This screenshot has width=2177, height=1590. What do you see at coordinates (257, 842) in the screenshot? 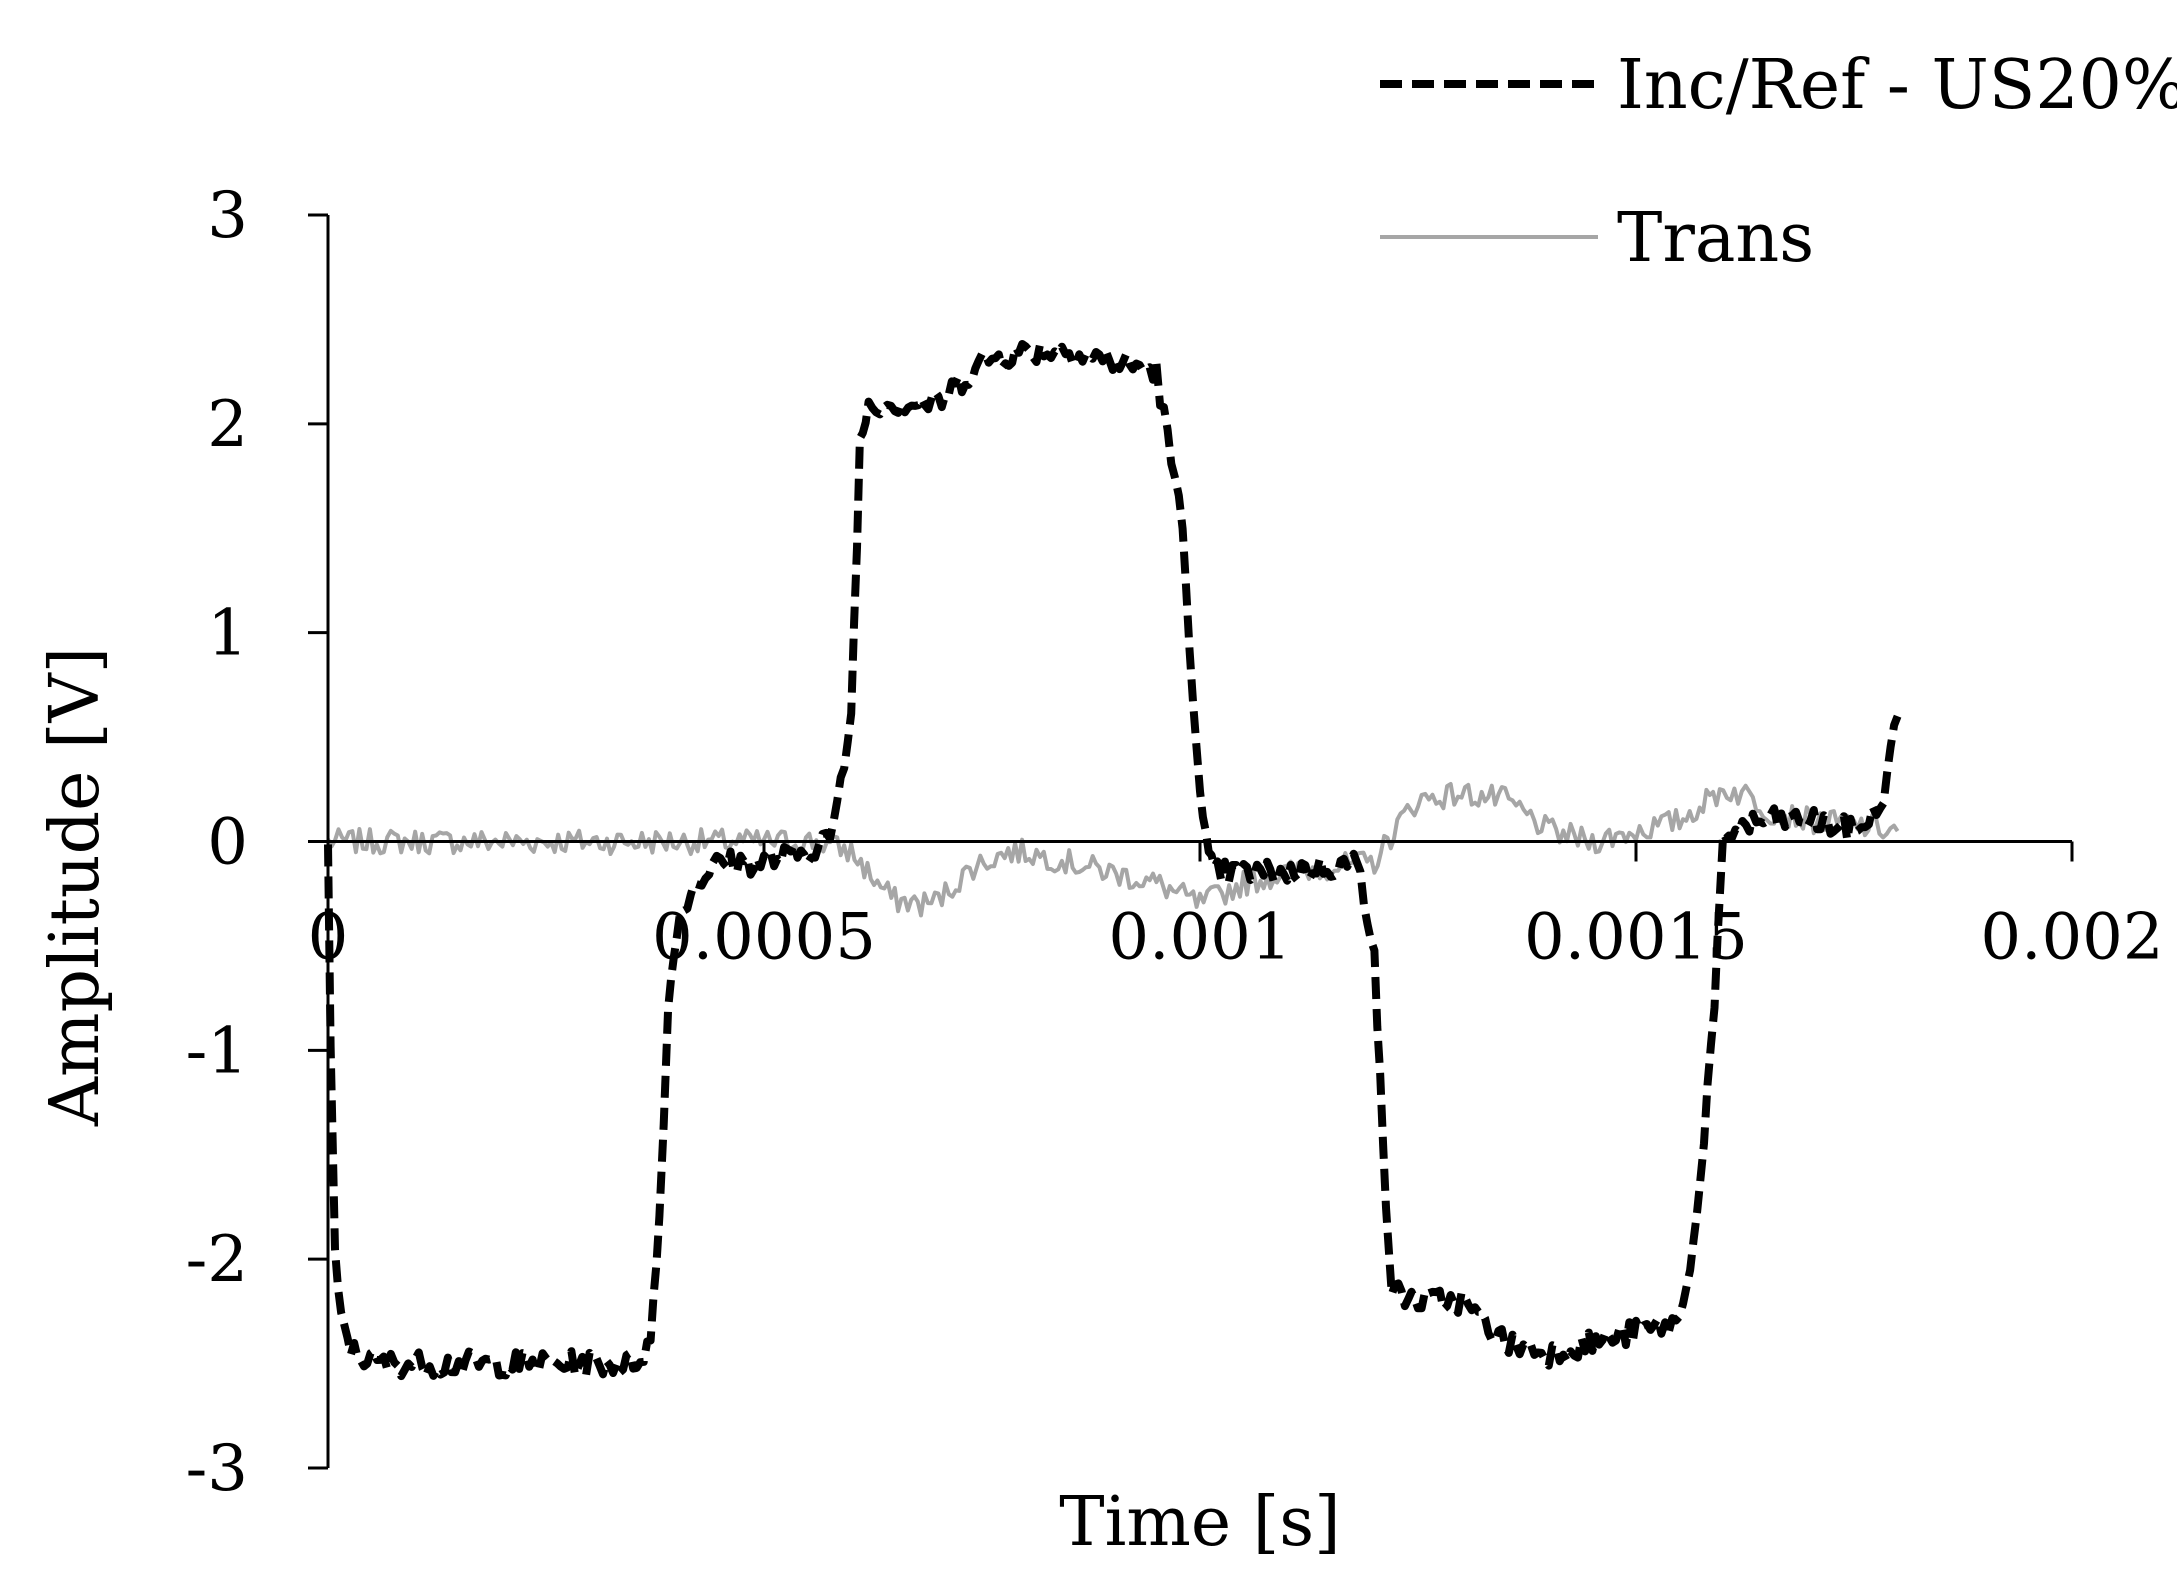
I see `y-ticks: -3 -2 -1 0 1 2 3` at bounding box center [257, 842].